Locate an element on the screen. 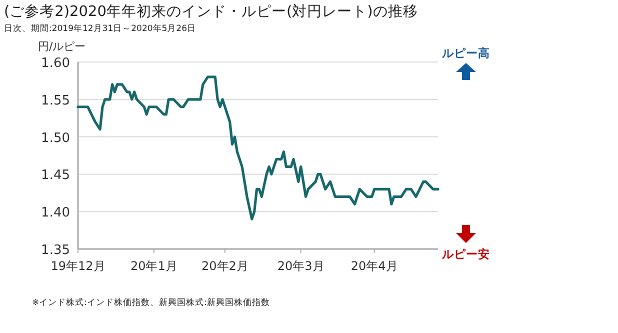 This screenshot has height=333, width=618. y-tick-label: 1.35 is located at coordinates (55, 250).